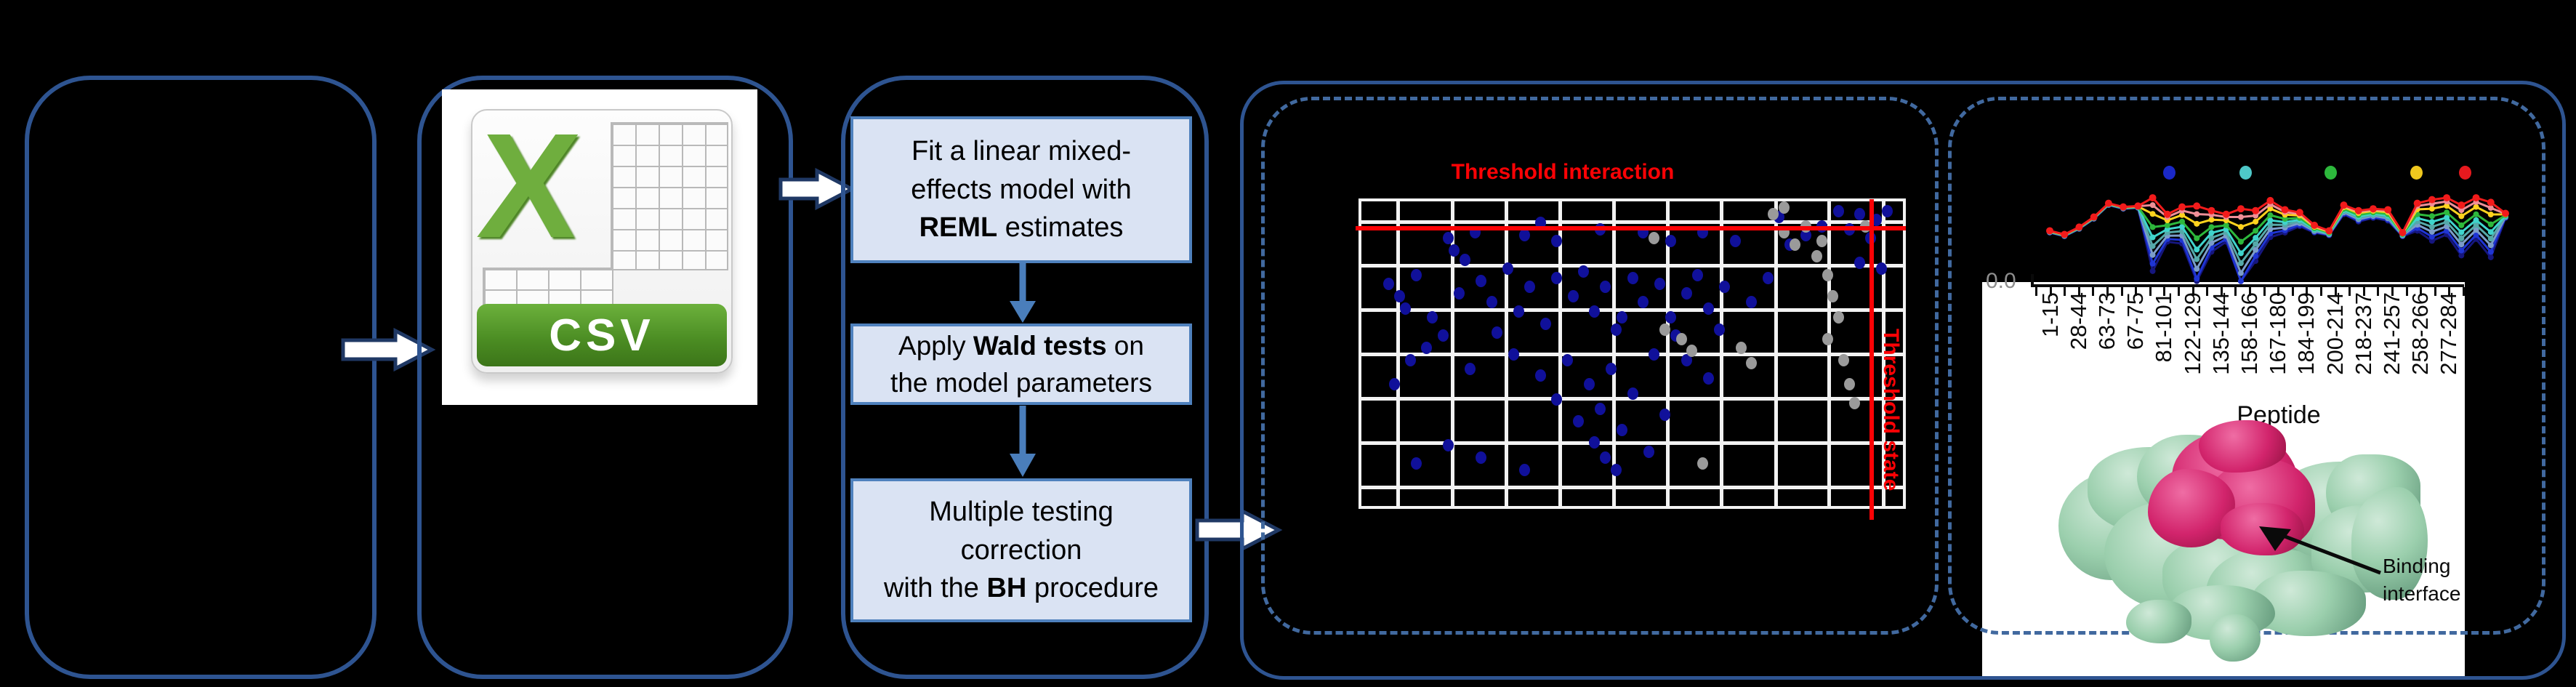 The image size is (2576, 687). What do you see at coordinates (2449, 333) in the screenshot?
I see `axis-tick-label: 277-284` at bounding box center [2449, 333].